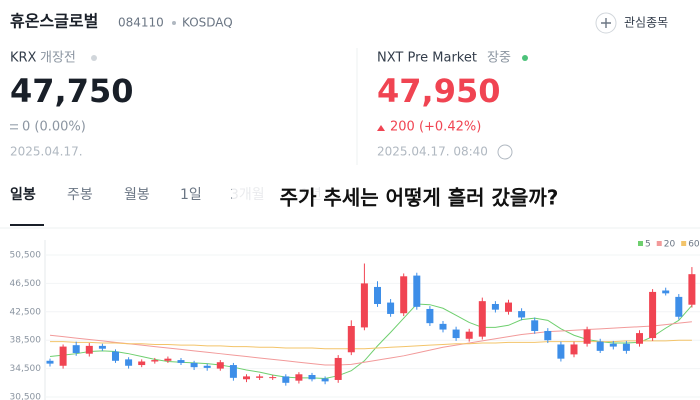 This screenshot has width=700, height=400. I want to click on info-icon, so click(505, 152).